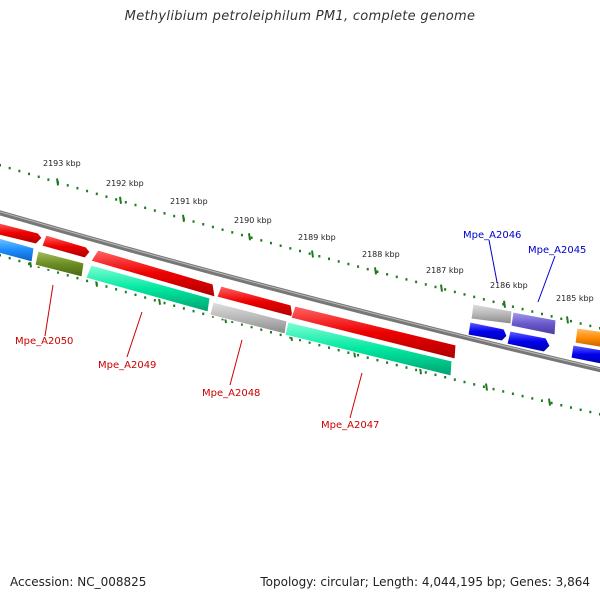 Image resolution: width=600 pixels, height=600 pixels. What do you see at coordinates (231, 393) in the screenshot?
I see `gene-label-mpe-a2048: Mpe_A2048` at bounding box center [231, 393].